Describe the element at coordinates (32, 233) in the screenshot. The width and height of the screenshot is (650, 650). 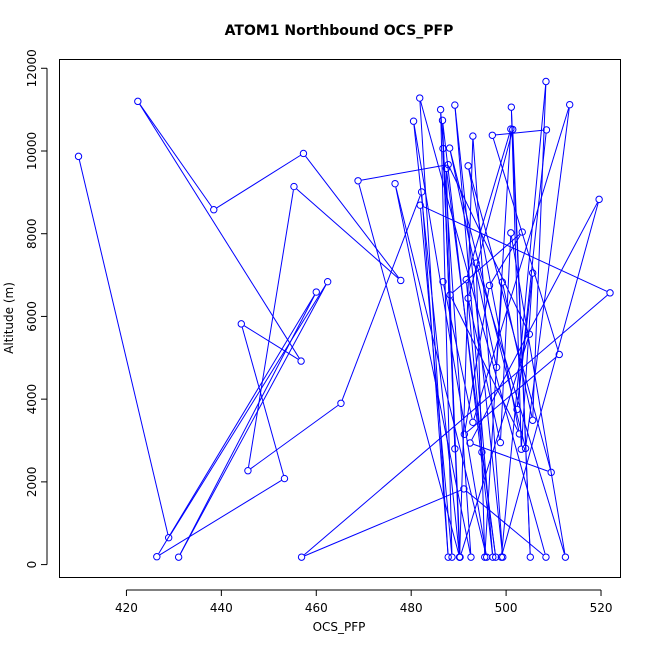
I see `y-tick-label: 8000` at that location.